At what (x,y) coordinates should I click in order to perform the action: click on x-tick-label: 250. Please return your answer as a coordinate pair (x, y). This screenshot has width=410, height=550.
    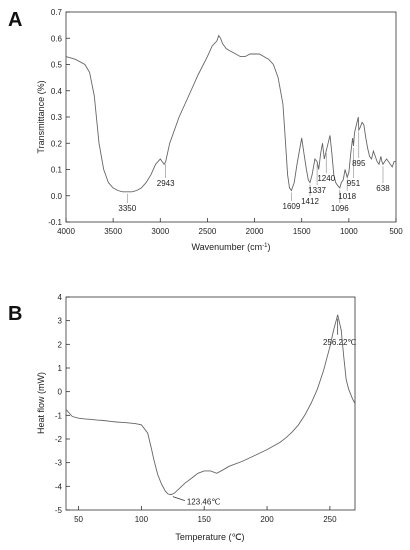
    Looking at the image, I should click on (330, 519).